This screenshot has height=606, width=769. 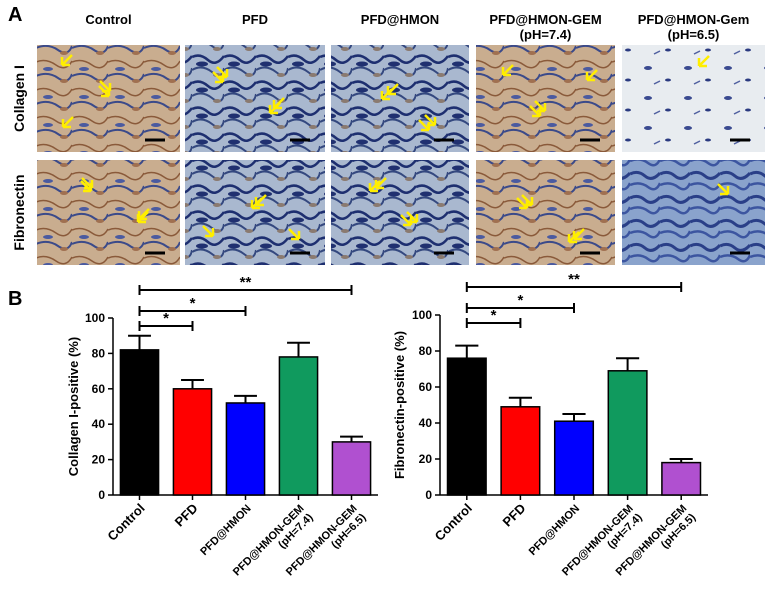 I want to click on panel-label: B, so click(x=15, y=299).